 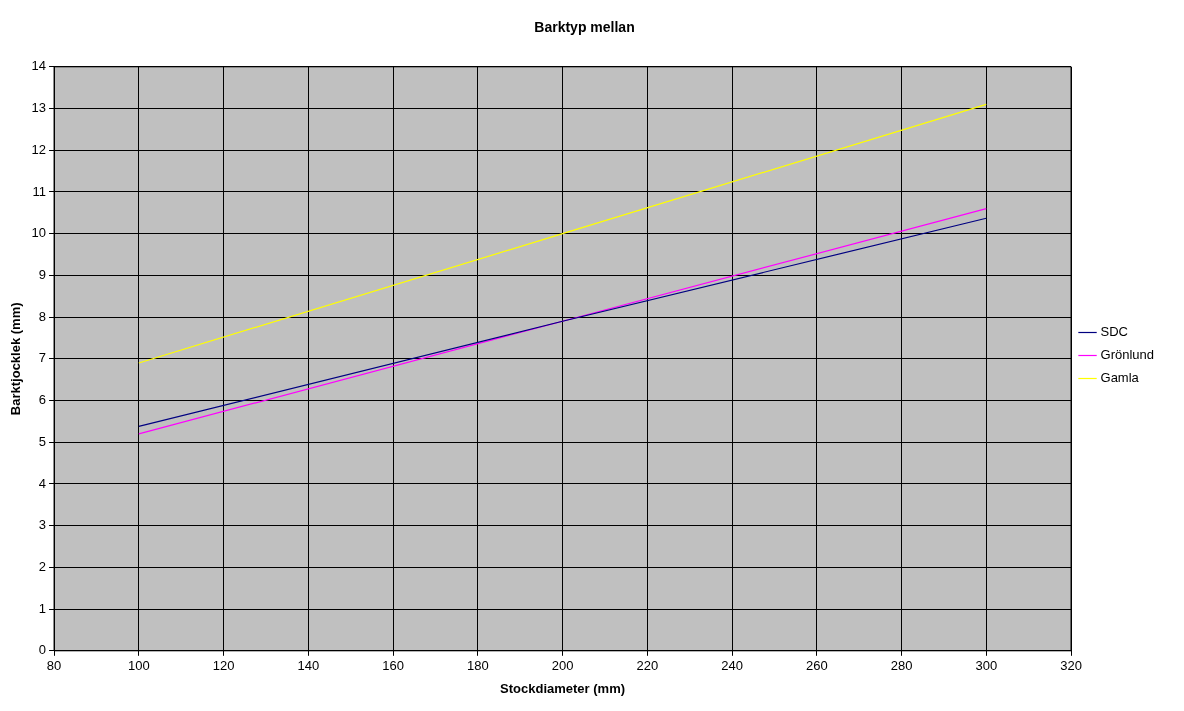 What do you see at coordinates (1071, 666) in the screenshot?
I see `x-tick-label: 320` at bounding box center [1071, 666].